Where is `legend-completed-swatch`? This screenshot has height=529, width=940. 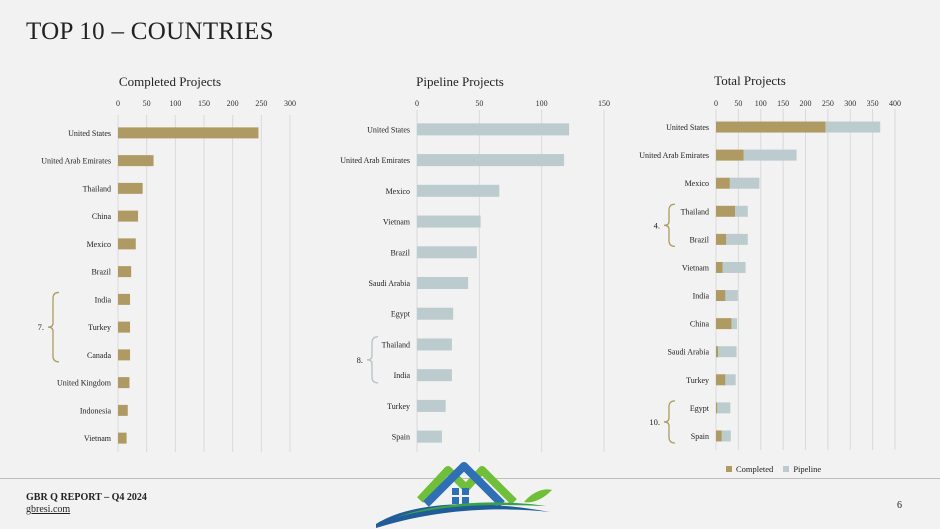 legend-completed-swatch is located at coordinates (729, 469).